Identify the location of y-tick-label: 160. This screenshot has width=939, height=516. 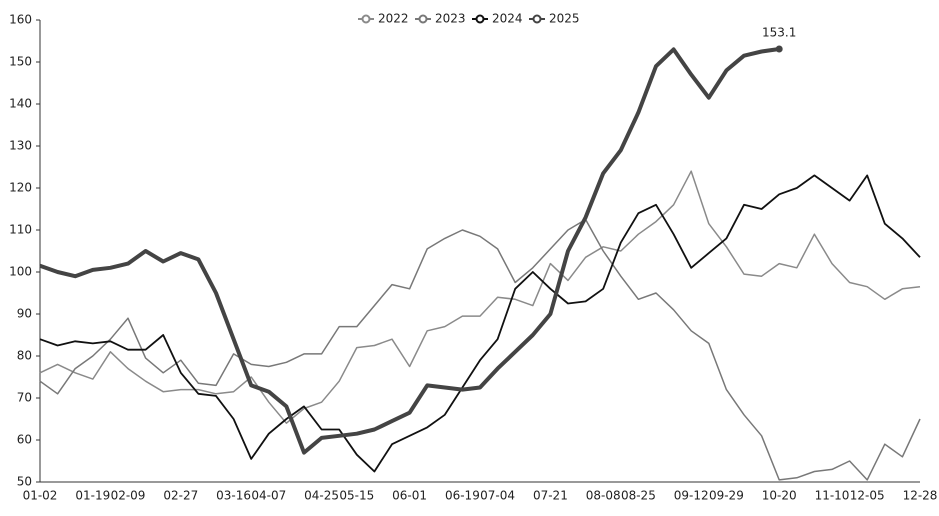
(20, 20).